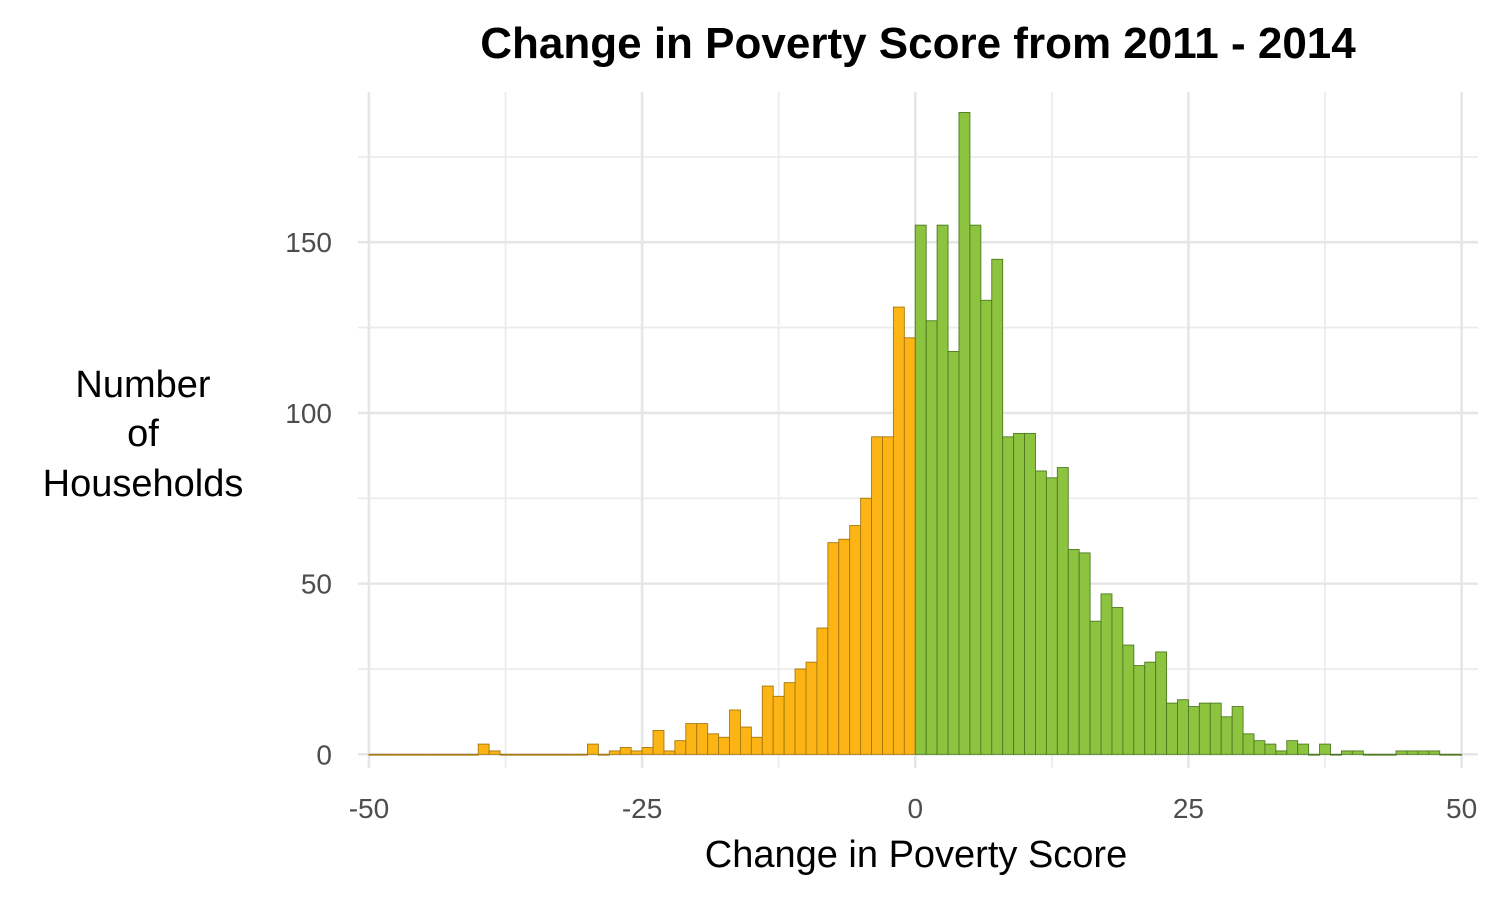 This screenshot has height=900, width=1500. Describe the element at coordinates (308, 413) in the screenshot. I see `y-tick-label: 100` at that location.